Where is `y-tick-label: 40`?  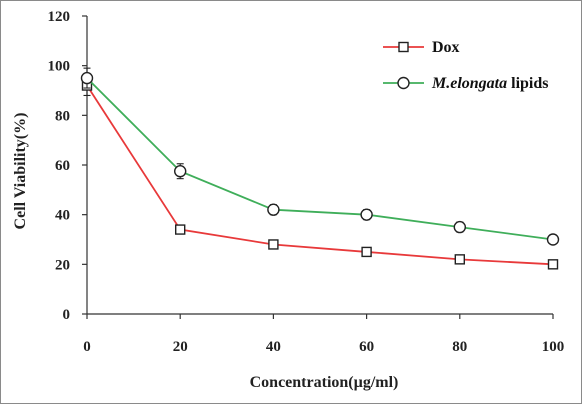
y-tick-label: 40 is located at coordinates (62, 216).